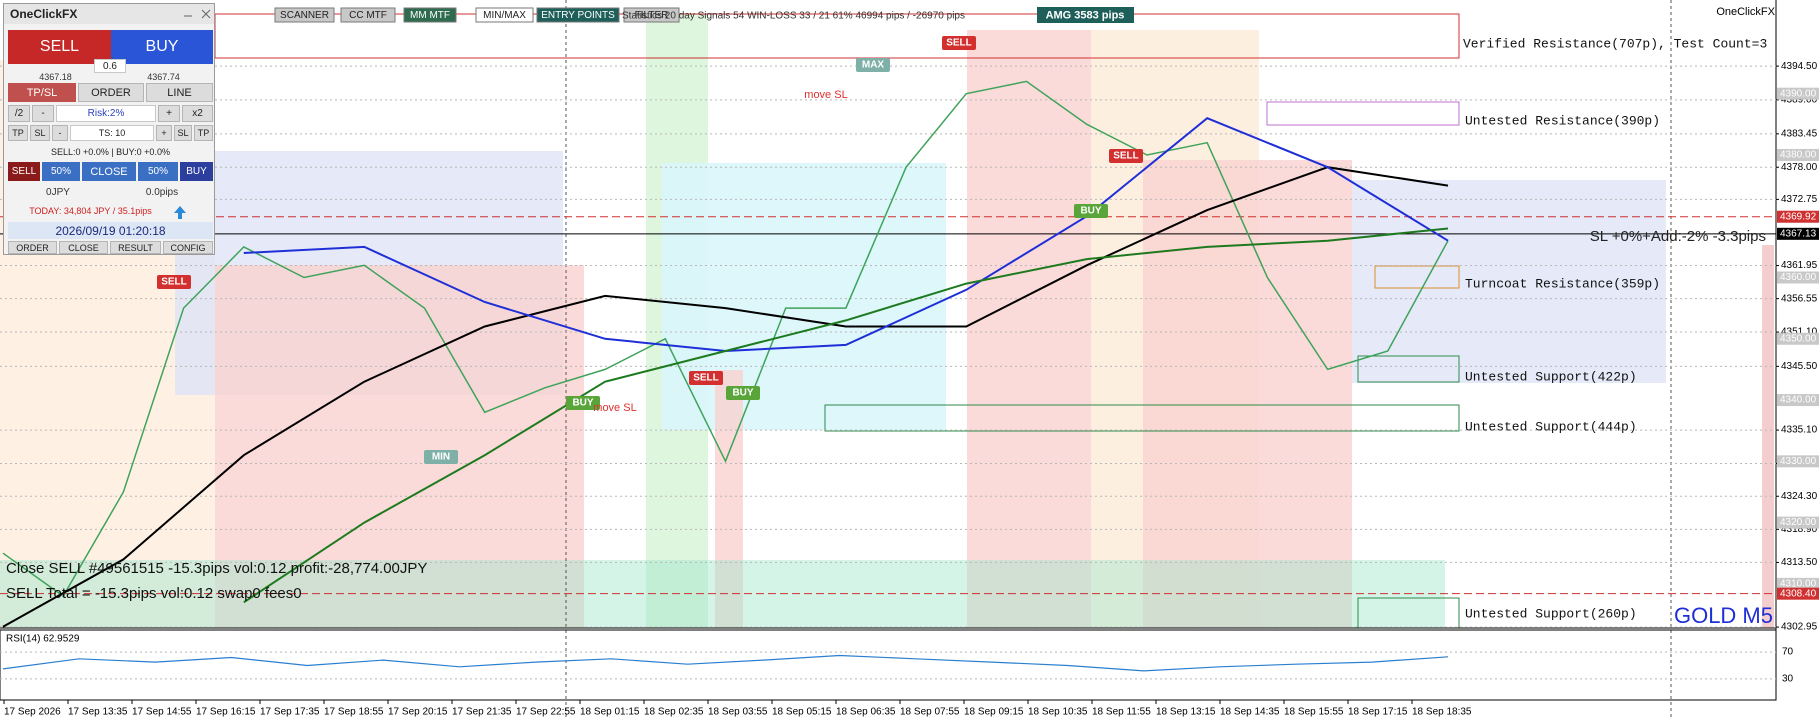  I want to click on y-tick-label: 4335.10, so click(1799, 430).